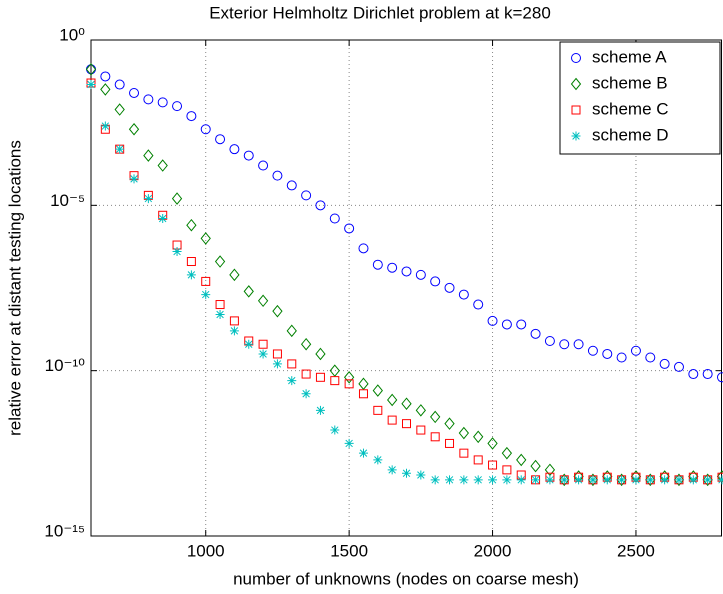  What do you see at coordinates (629, 56) in the screenshot?
I see `legend-label: scheme A` at bounding box center [629, 56].